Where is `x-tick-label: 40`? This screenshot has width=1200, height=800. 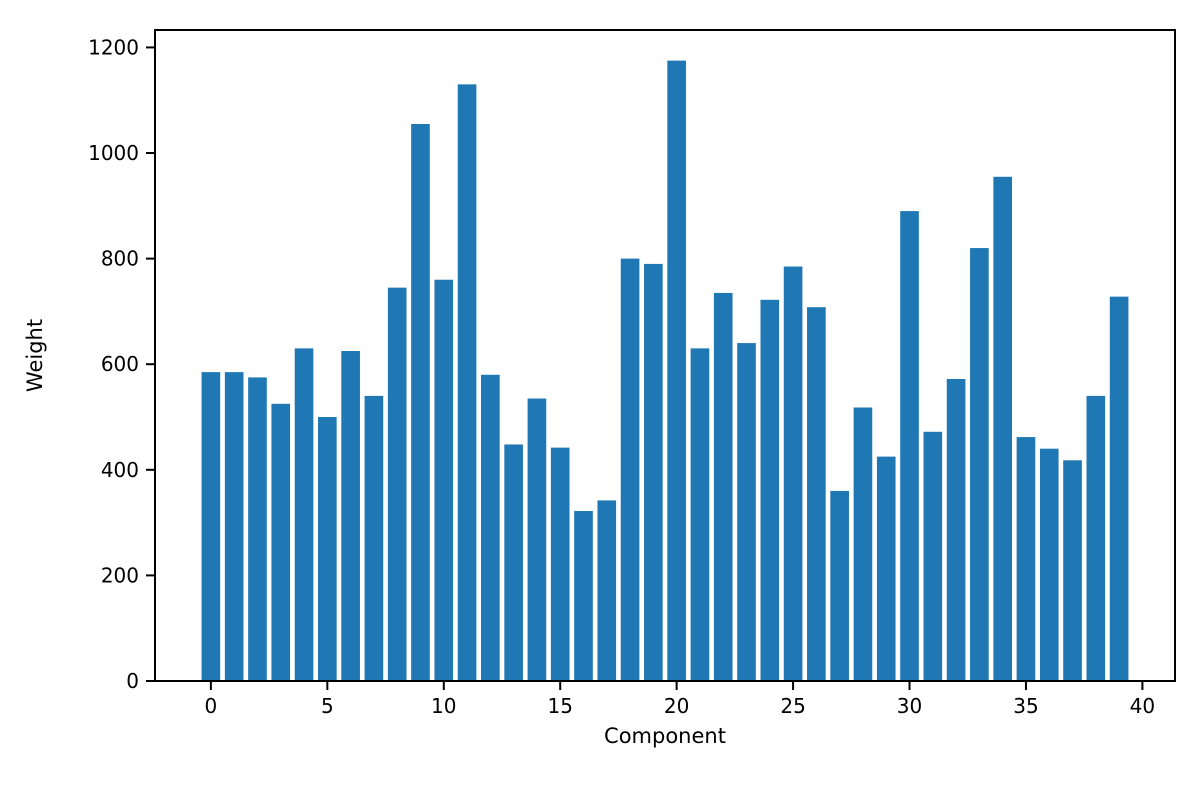 x-tick-label: 40 is located at coordinates (1142, 706).